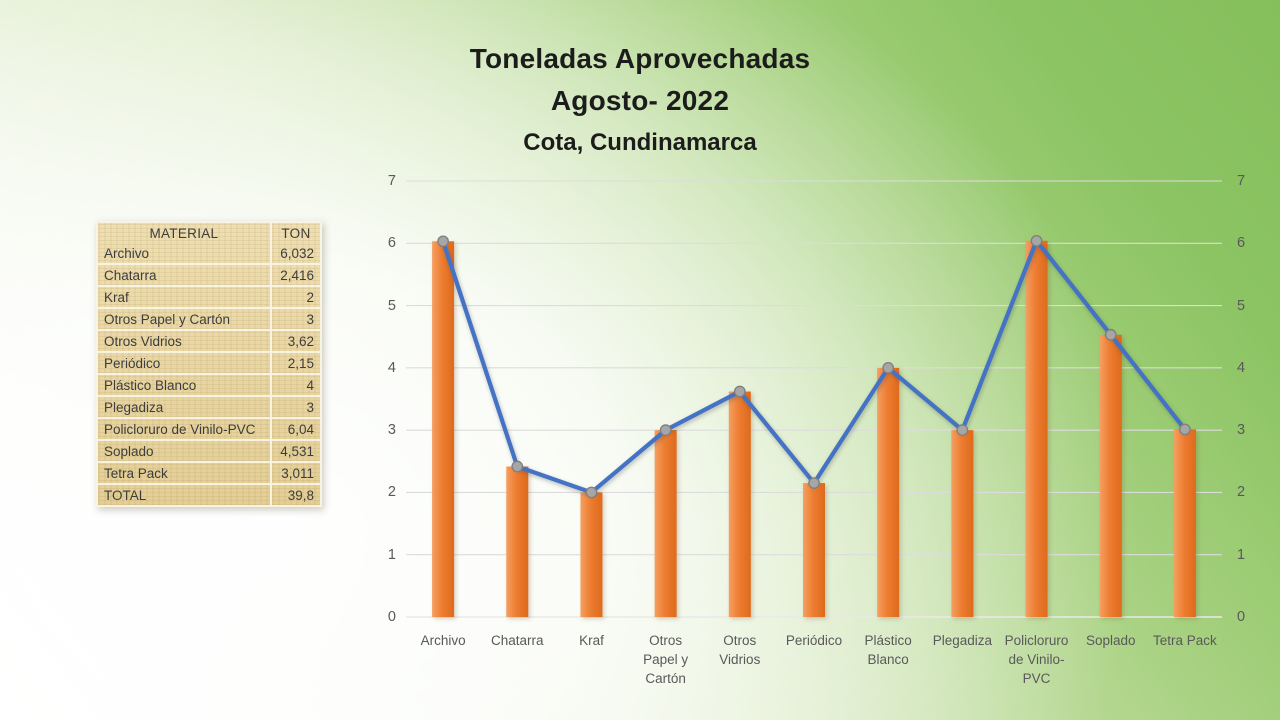 The height and width of the screenshot is (720, 1280). I want to click on x-category-label: Otros Papel y Cartón, so click(666, 659).